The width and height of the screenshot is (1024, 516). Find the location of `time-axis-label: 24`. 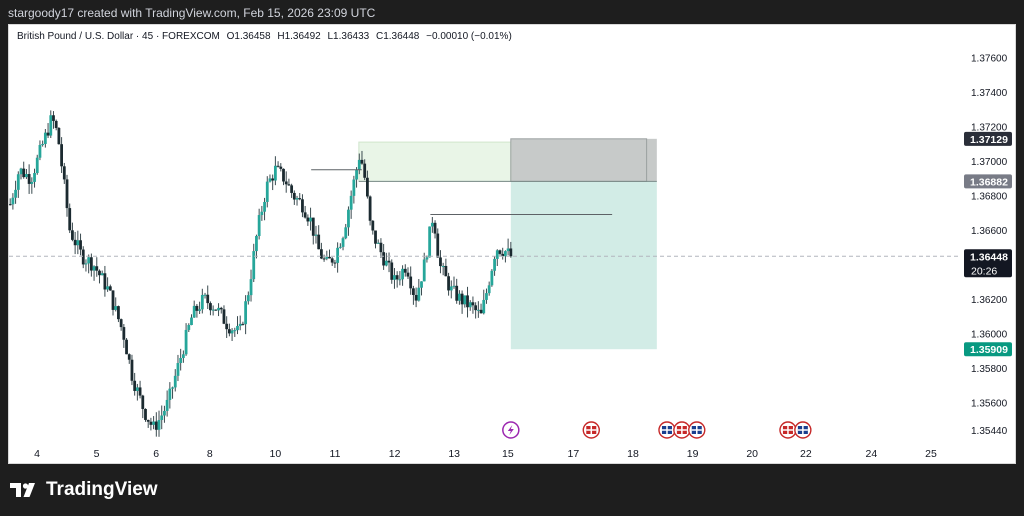

time-axis-label: 24 is located at coordinates (872, 454).